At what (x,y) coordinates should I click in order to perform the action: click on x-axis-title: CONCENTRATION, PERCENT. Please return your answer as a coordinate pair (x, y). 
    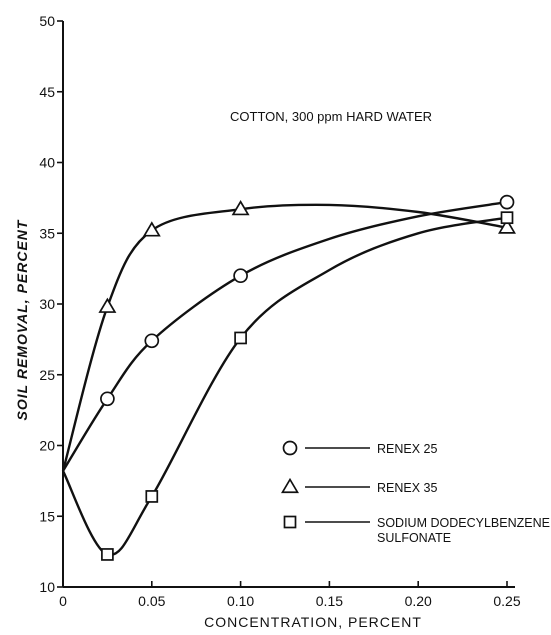
    Looking at the image, I should click on (313, 622).